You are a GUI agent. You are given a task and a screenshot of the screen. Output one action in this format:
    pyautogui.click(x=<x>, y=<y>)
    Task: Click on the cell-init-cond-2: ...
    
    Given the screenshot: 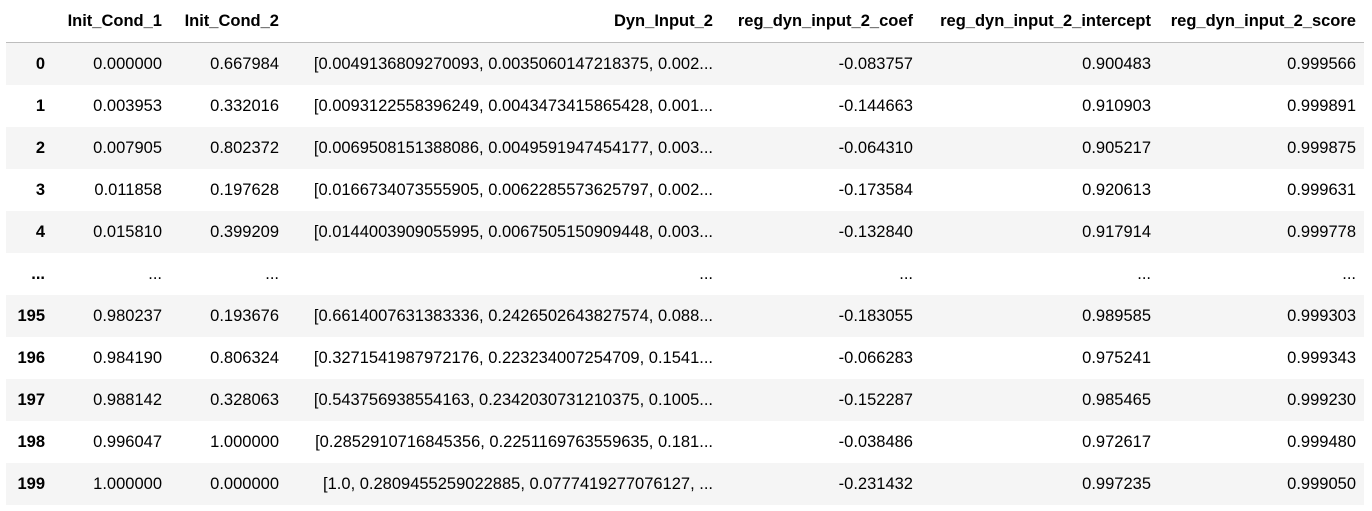 What is the action you would take?
    pyautogui.click(x=272, y=273)
    